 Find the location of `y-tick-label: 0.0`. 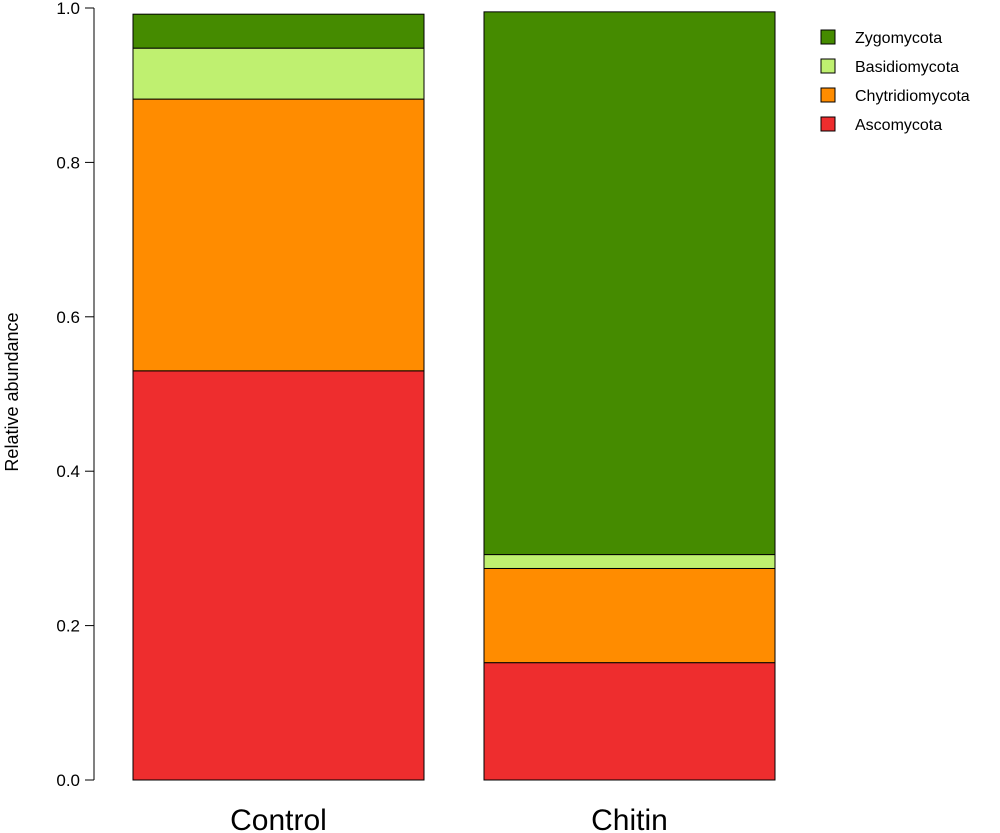

y-tick-label: 0.0 is located at coordinates (68, 780).